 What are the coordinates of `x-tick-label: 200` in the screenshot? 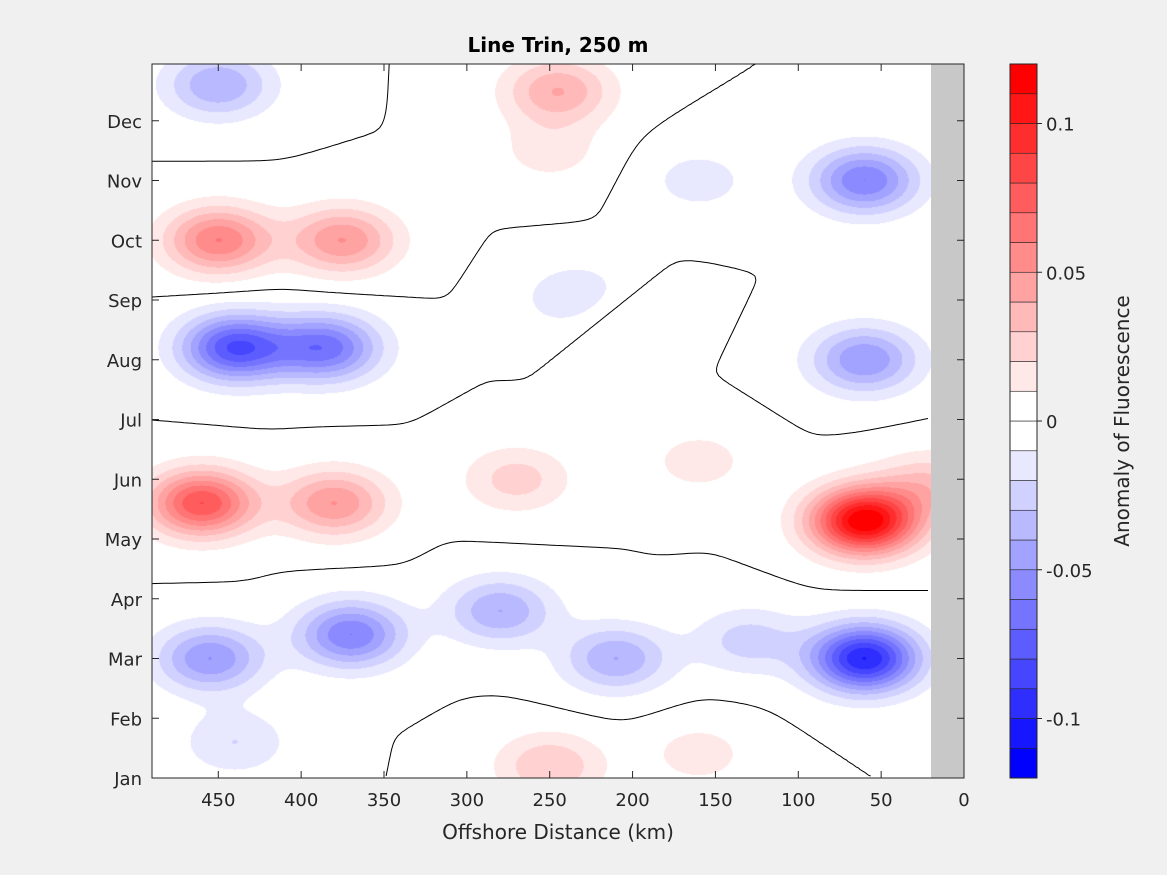 It's located at (632, 800).